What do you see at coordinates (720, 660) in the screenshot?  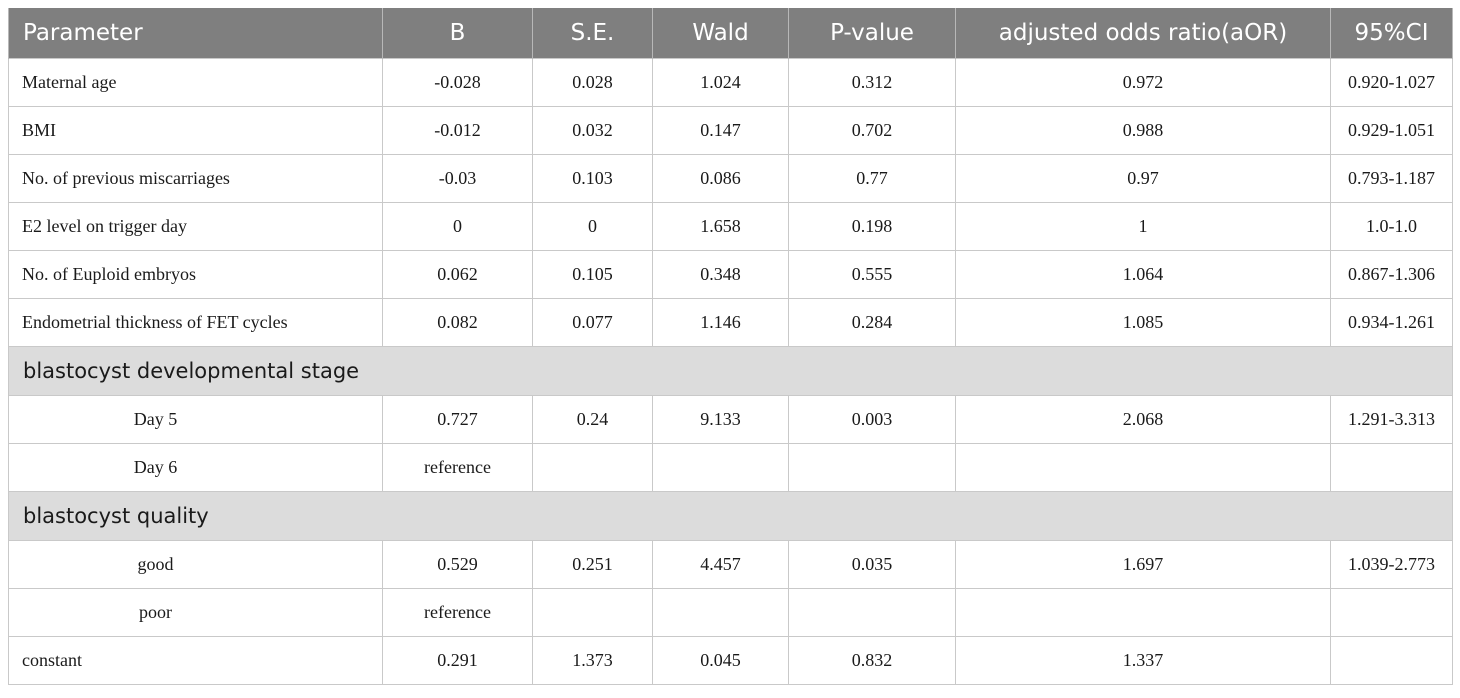 I see `cell-wald: 0.045` at bounding box center [720, 660].